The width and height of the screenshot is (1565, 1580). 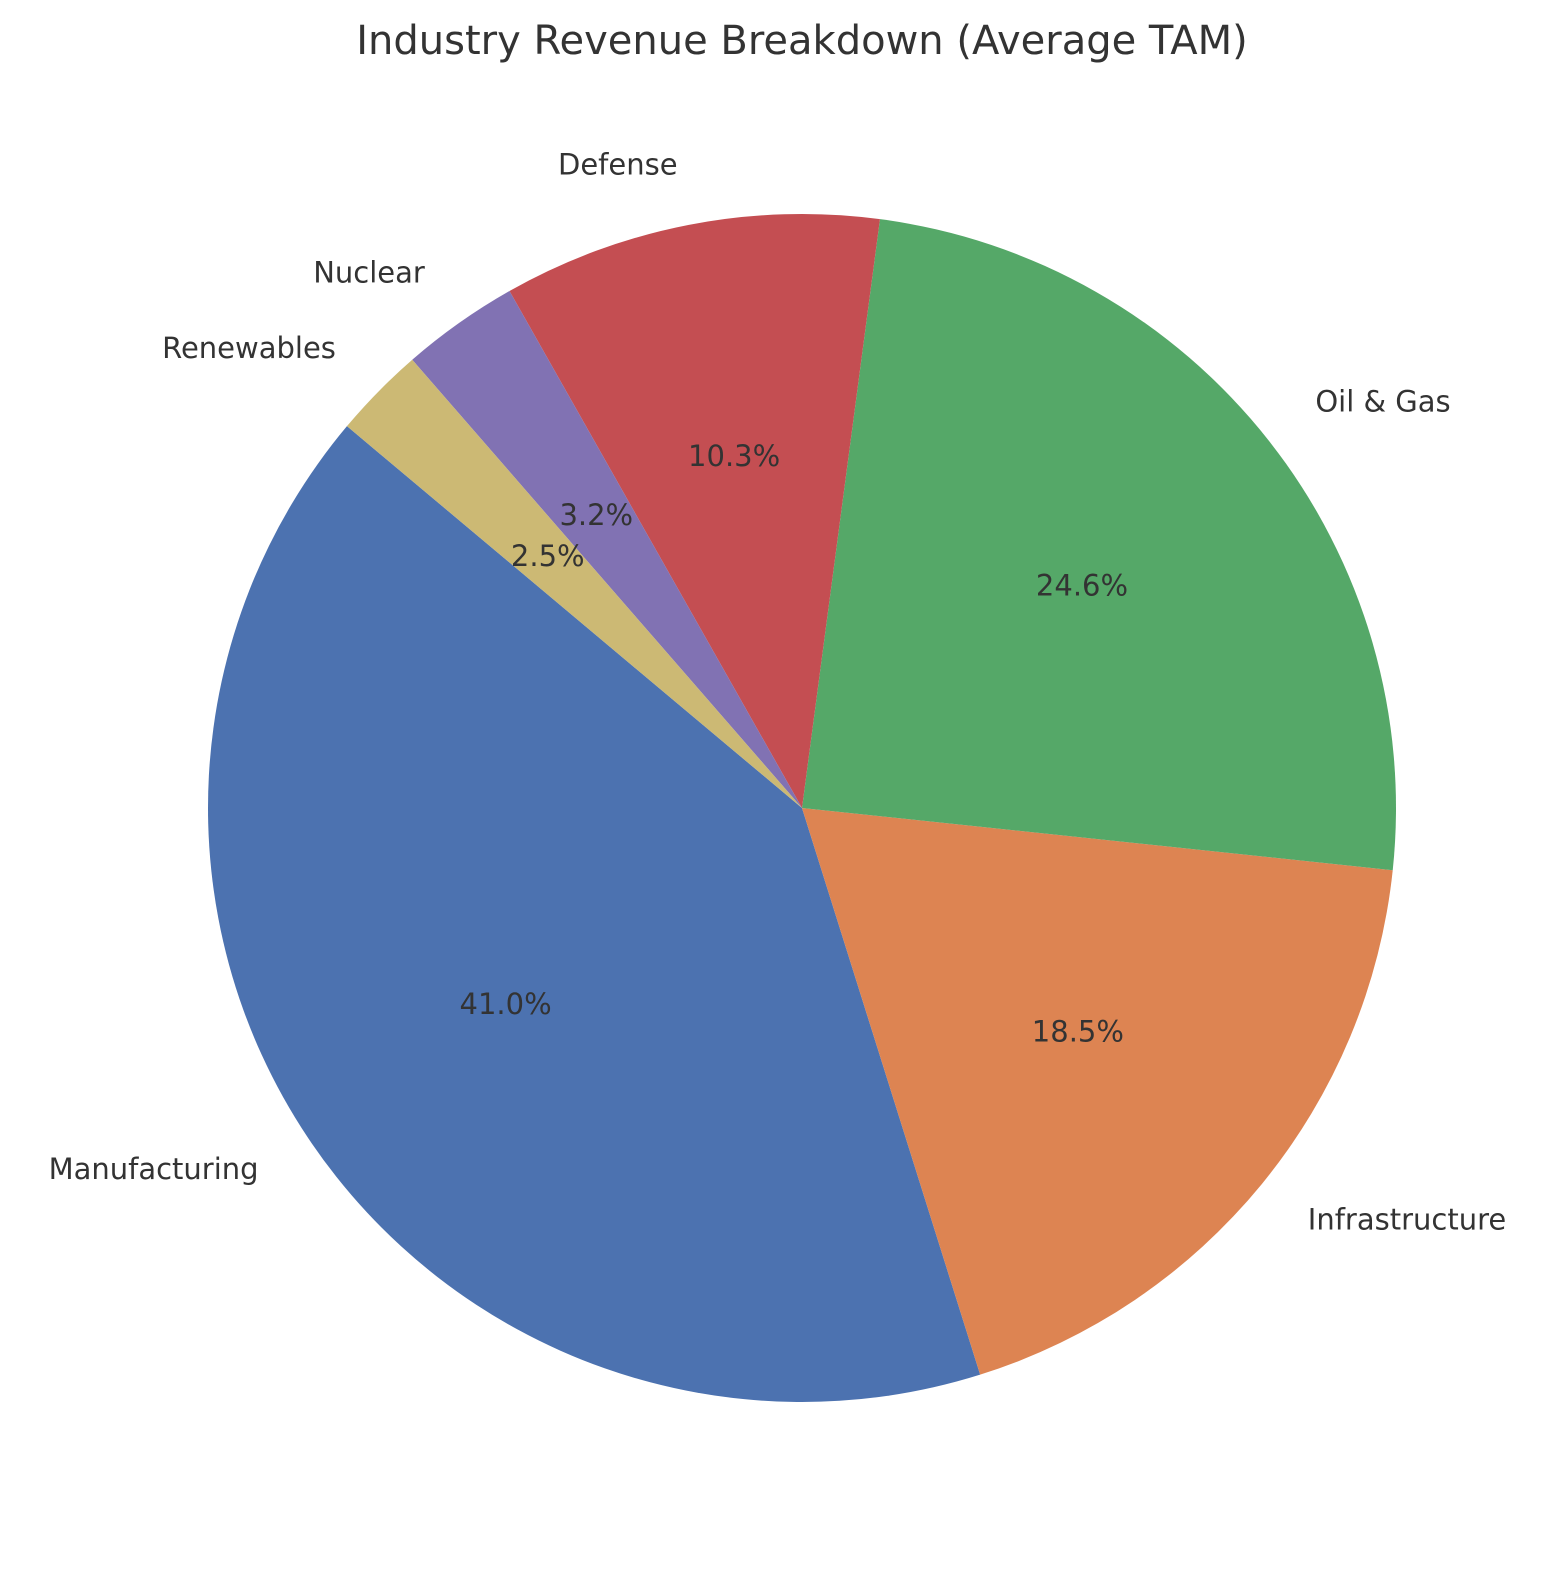 I want to click on pct-label-manufacturing: 41.0%, so click(x=506, y=1004).